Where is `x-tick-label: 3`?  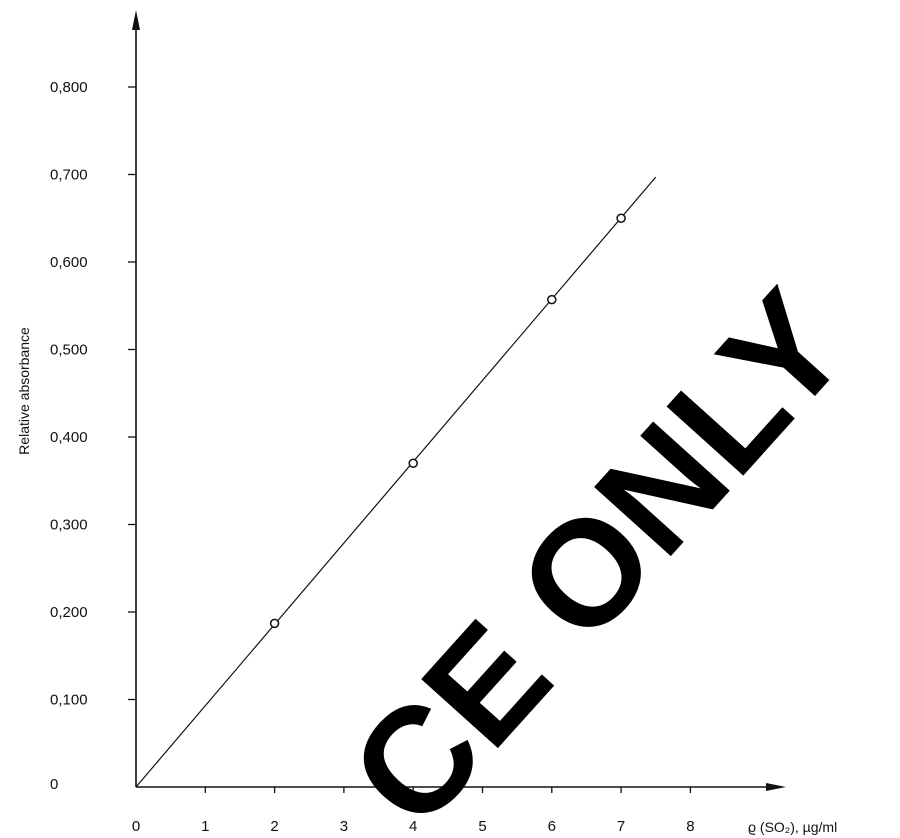
x-tick-label: 3 is located at coordinates (344, 826).